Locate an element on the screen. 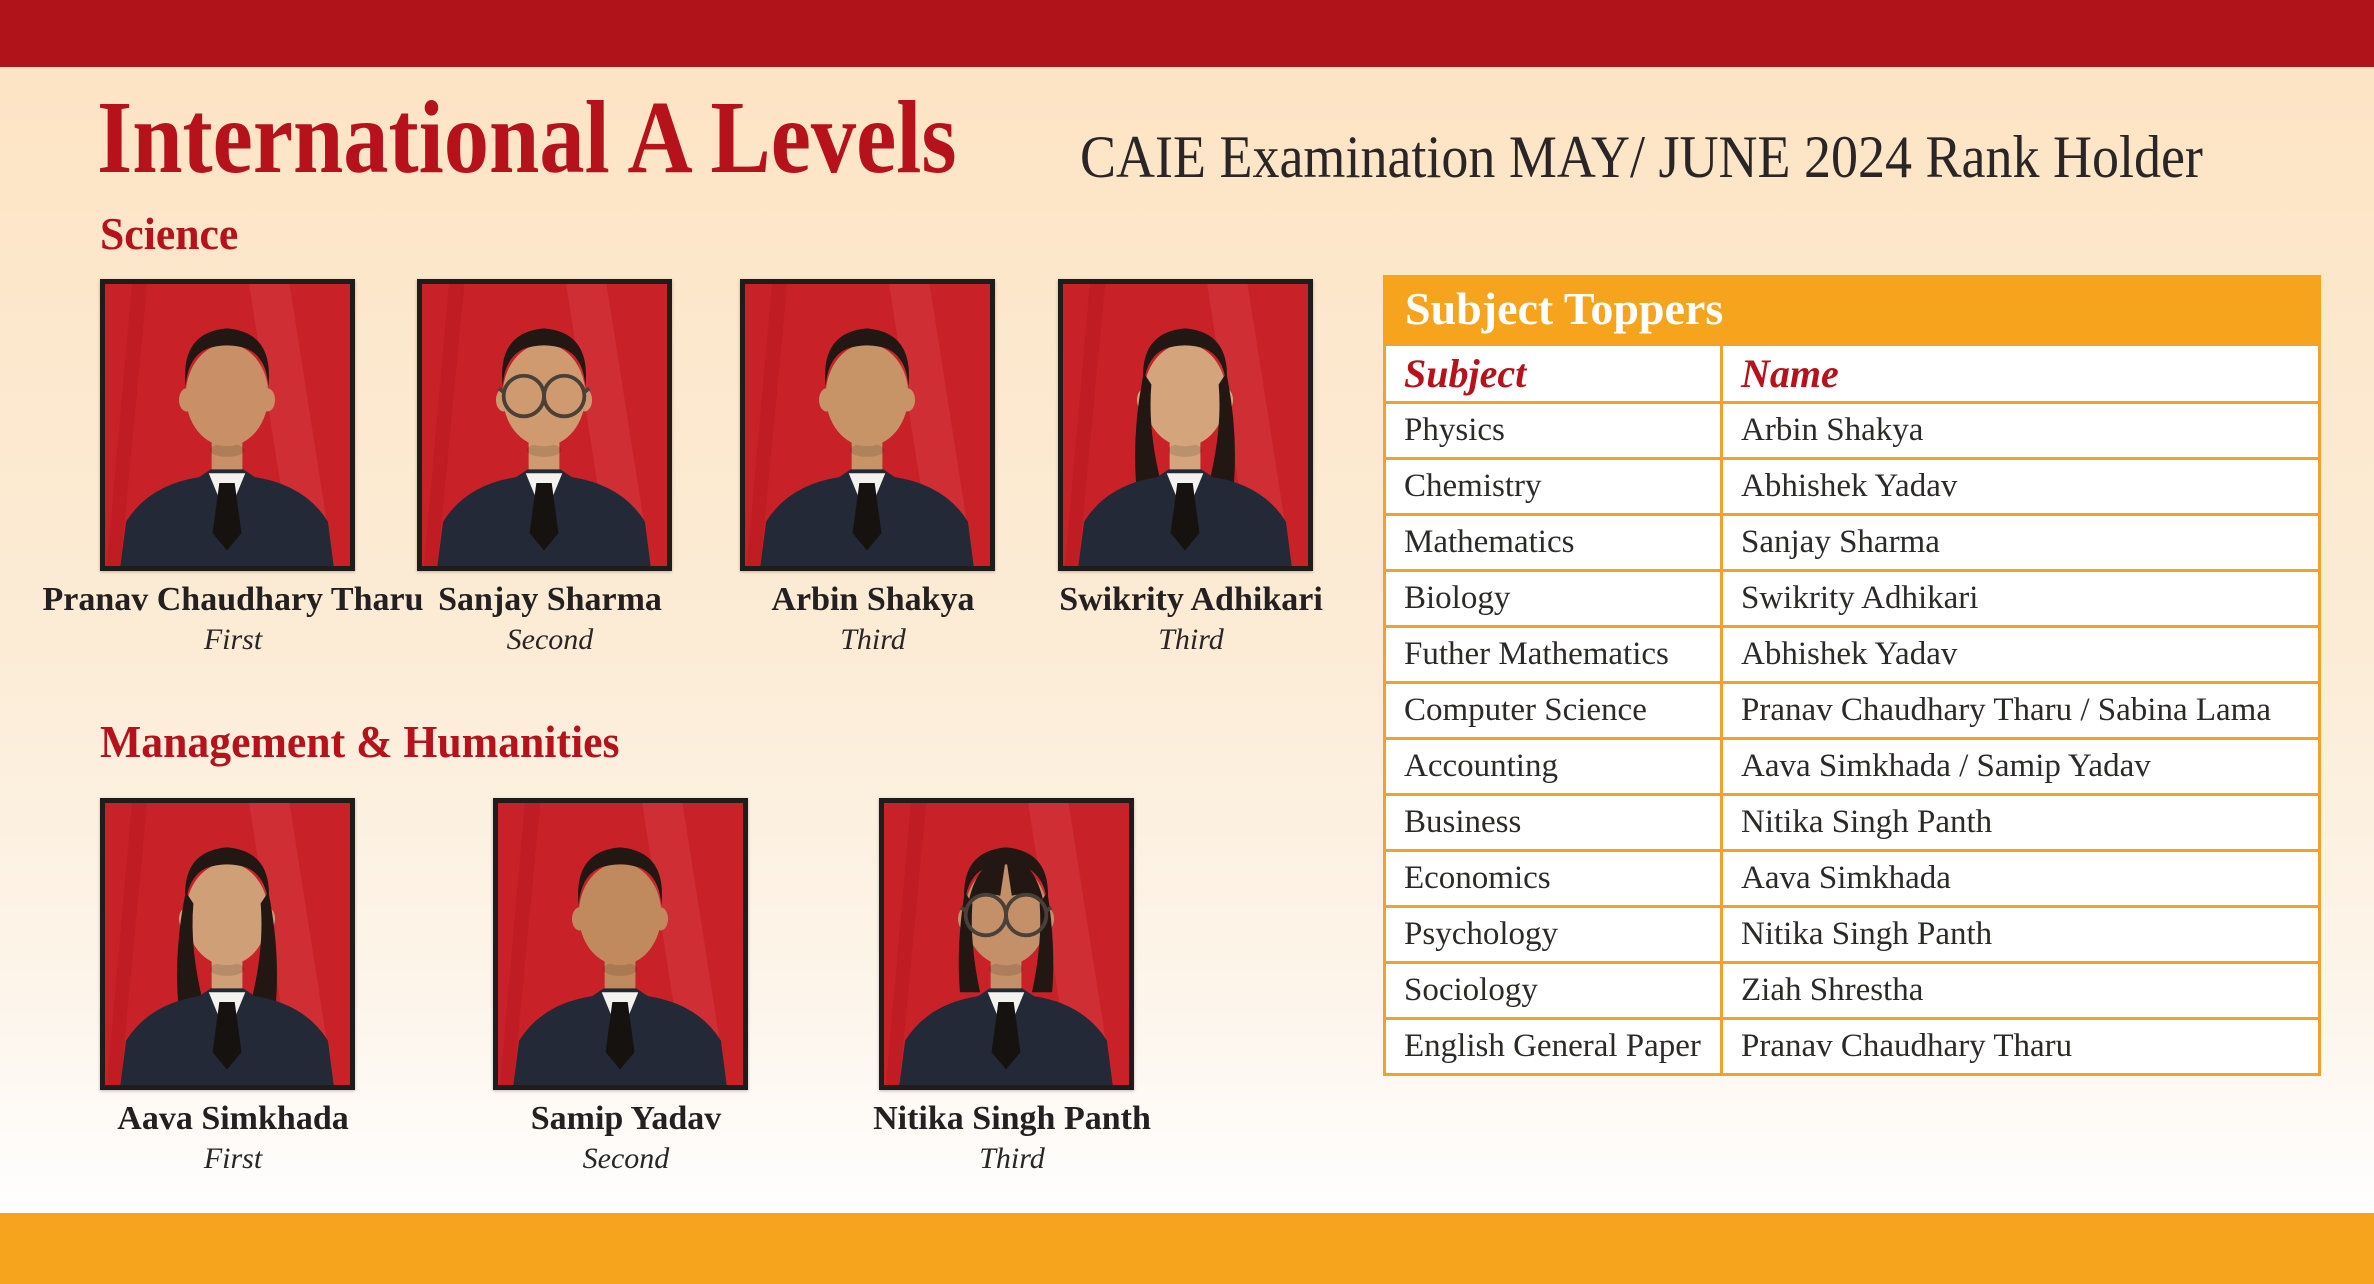  subject-cell: Sociology is located at coordinates (1553, 990).